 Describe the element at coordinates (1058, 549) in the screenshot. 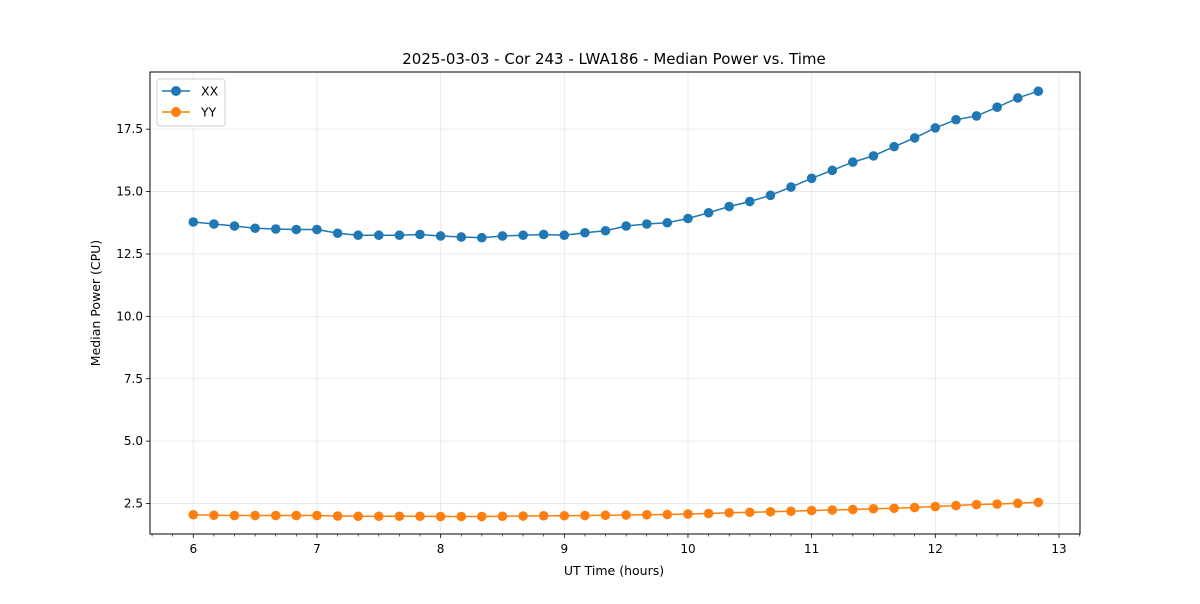

I see `x-tick-label: 13` at that location.